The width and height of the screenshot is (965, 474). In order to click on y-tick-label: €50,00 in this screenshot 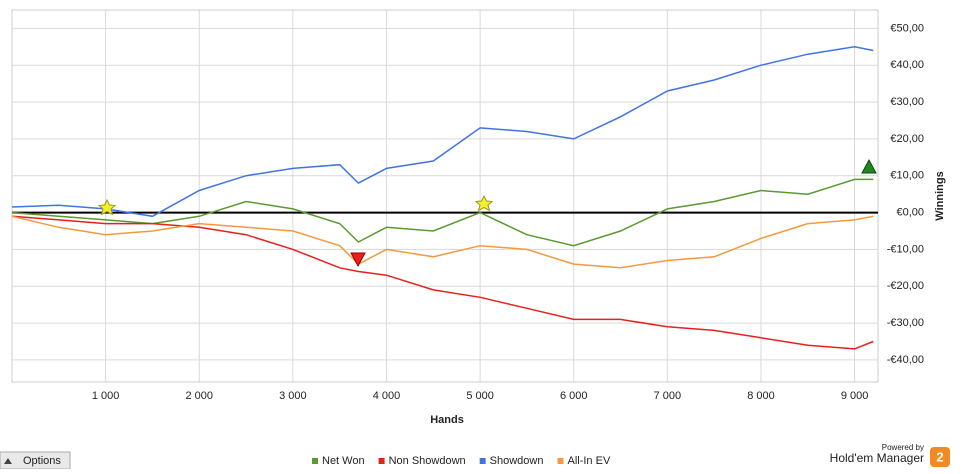, I will do `click(907, 28)`.